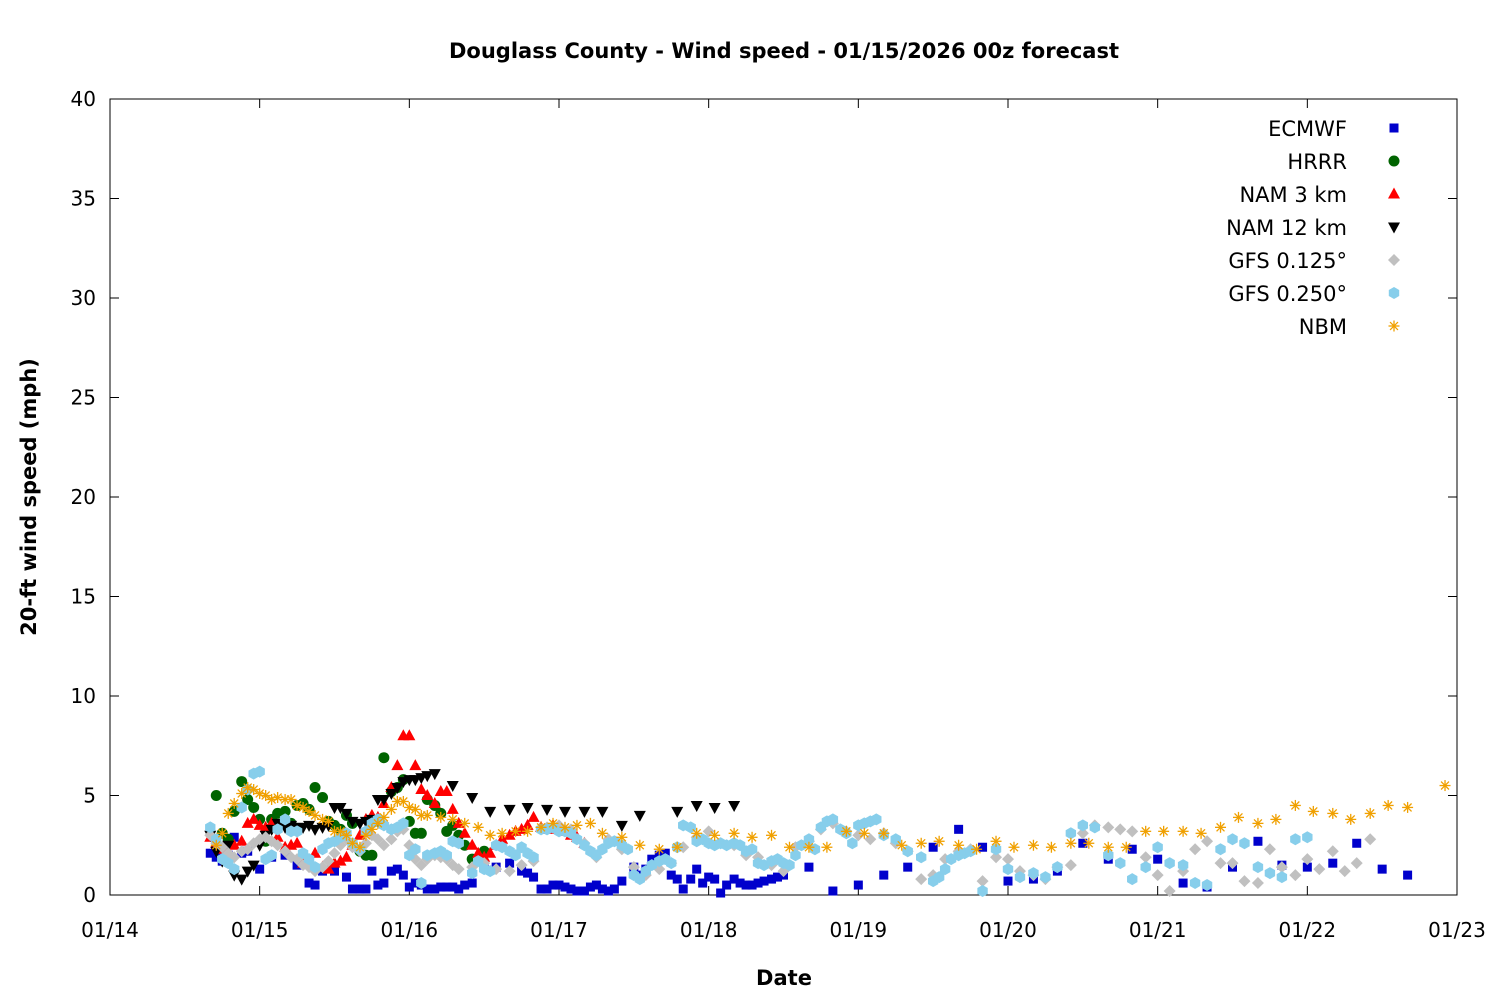  I want to click on legend-label: NAM 3 km, so click(1293, 195).